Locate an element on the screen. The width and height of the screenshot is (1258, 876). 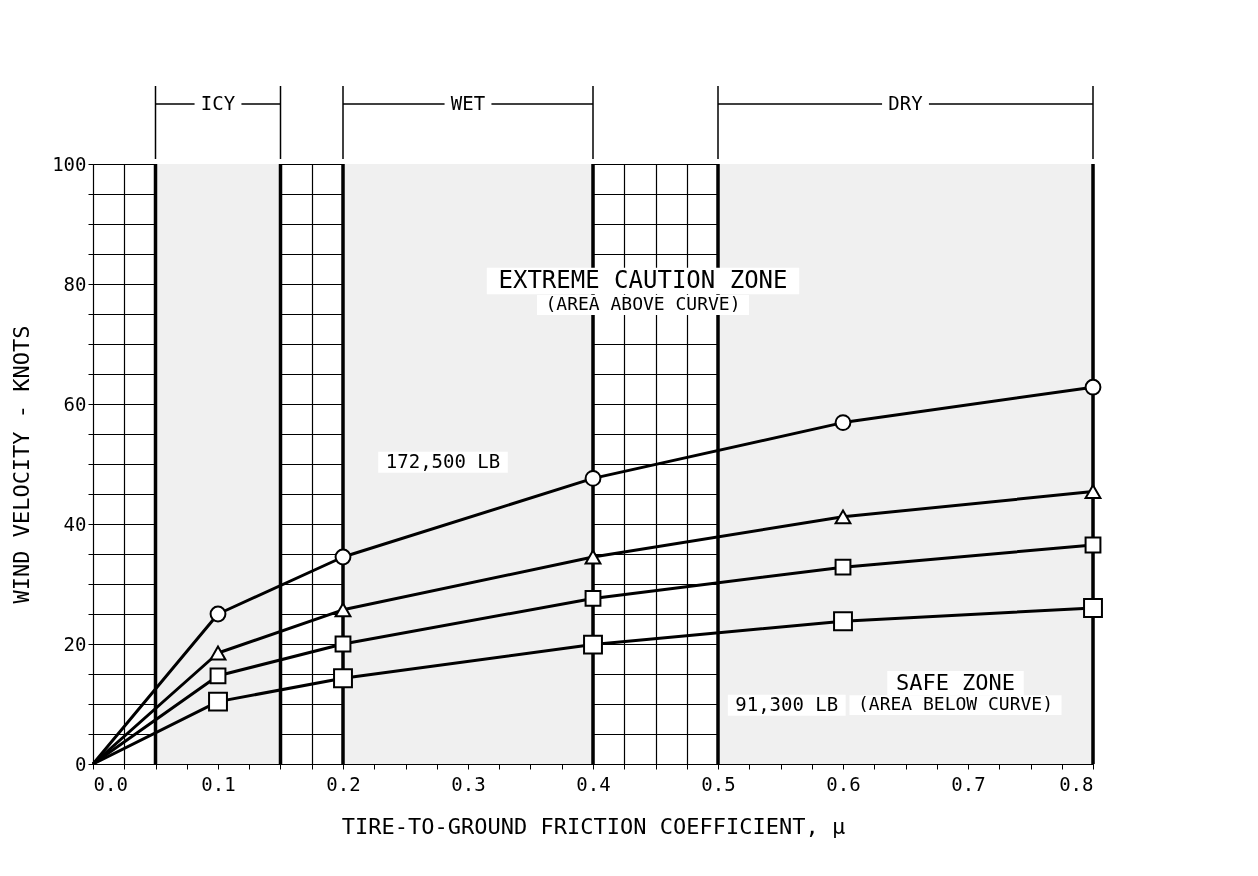
band-label: WET is located at coordinates (468, 103).